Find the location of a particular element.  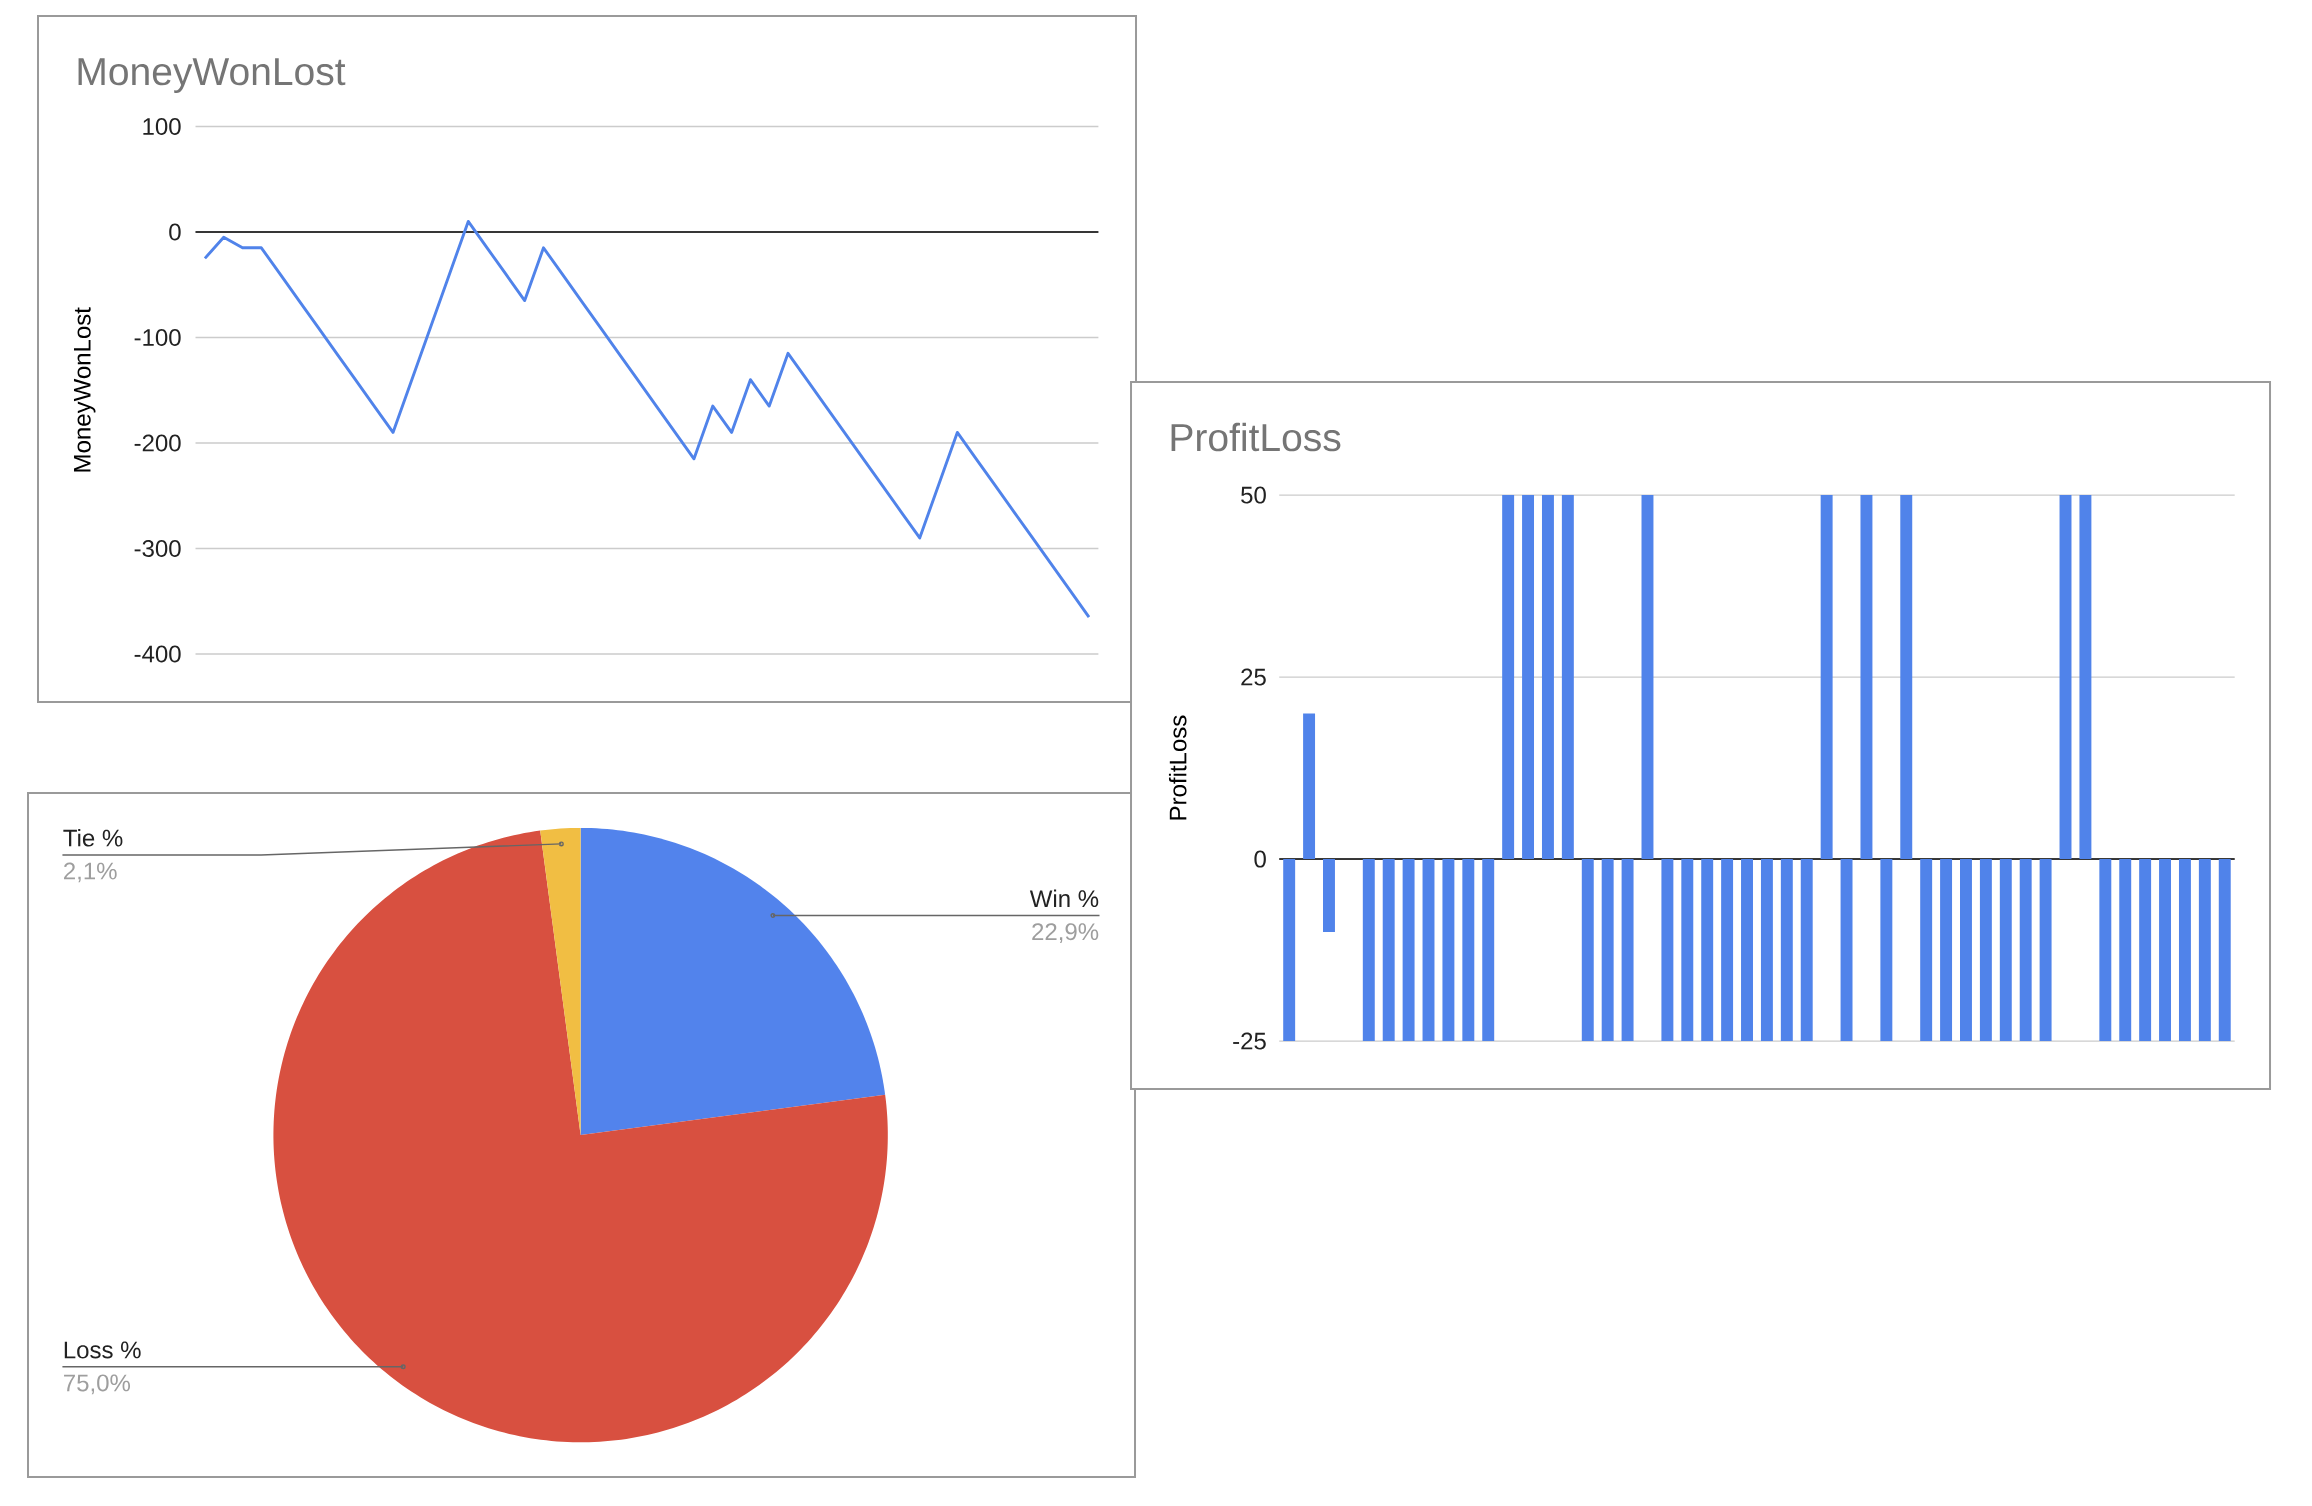

data-label: 22,9% is located at coordinates (1065, 933).